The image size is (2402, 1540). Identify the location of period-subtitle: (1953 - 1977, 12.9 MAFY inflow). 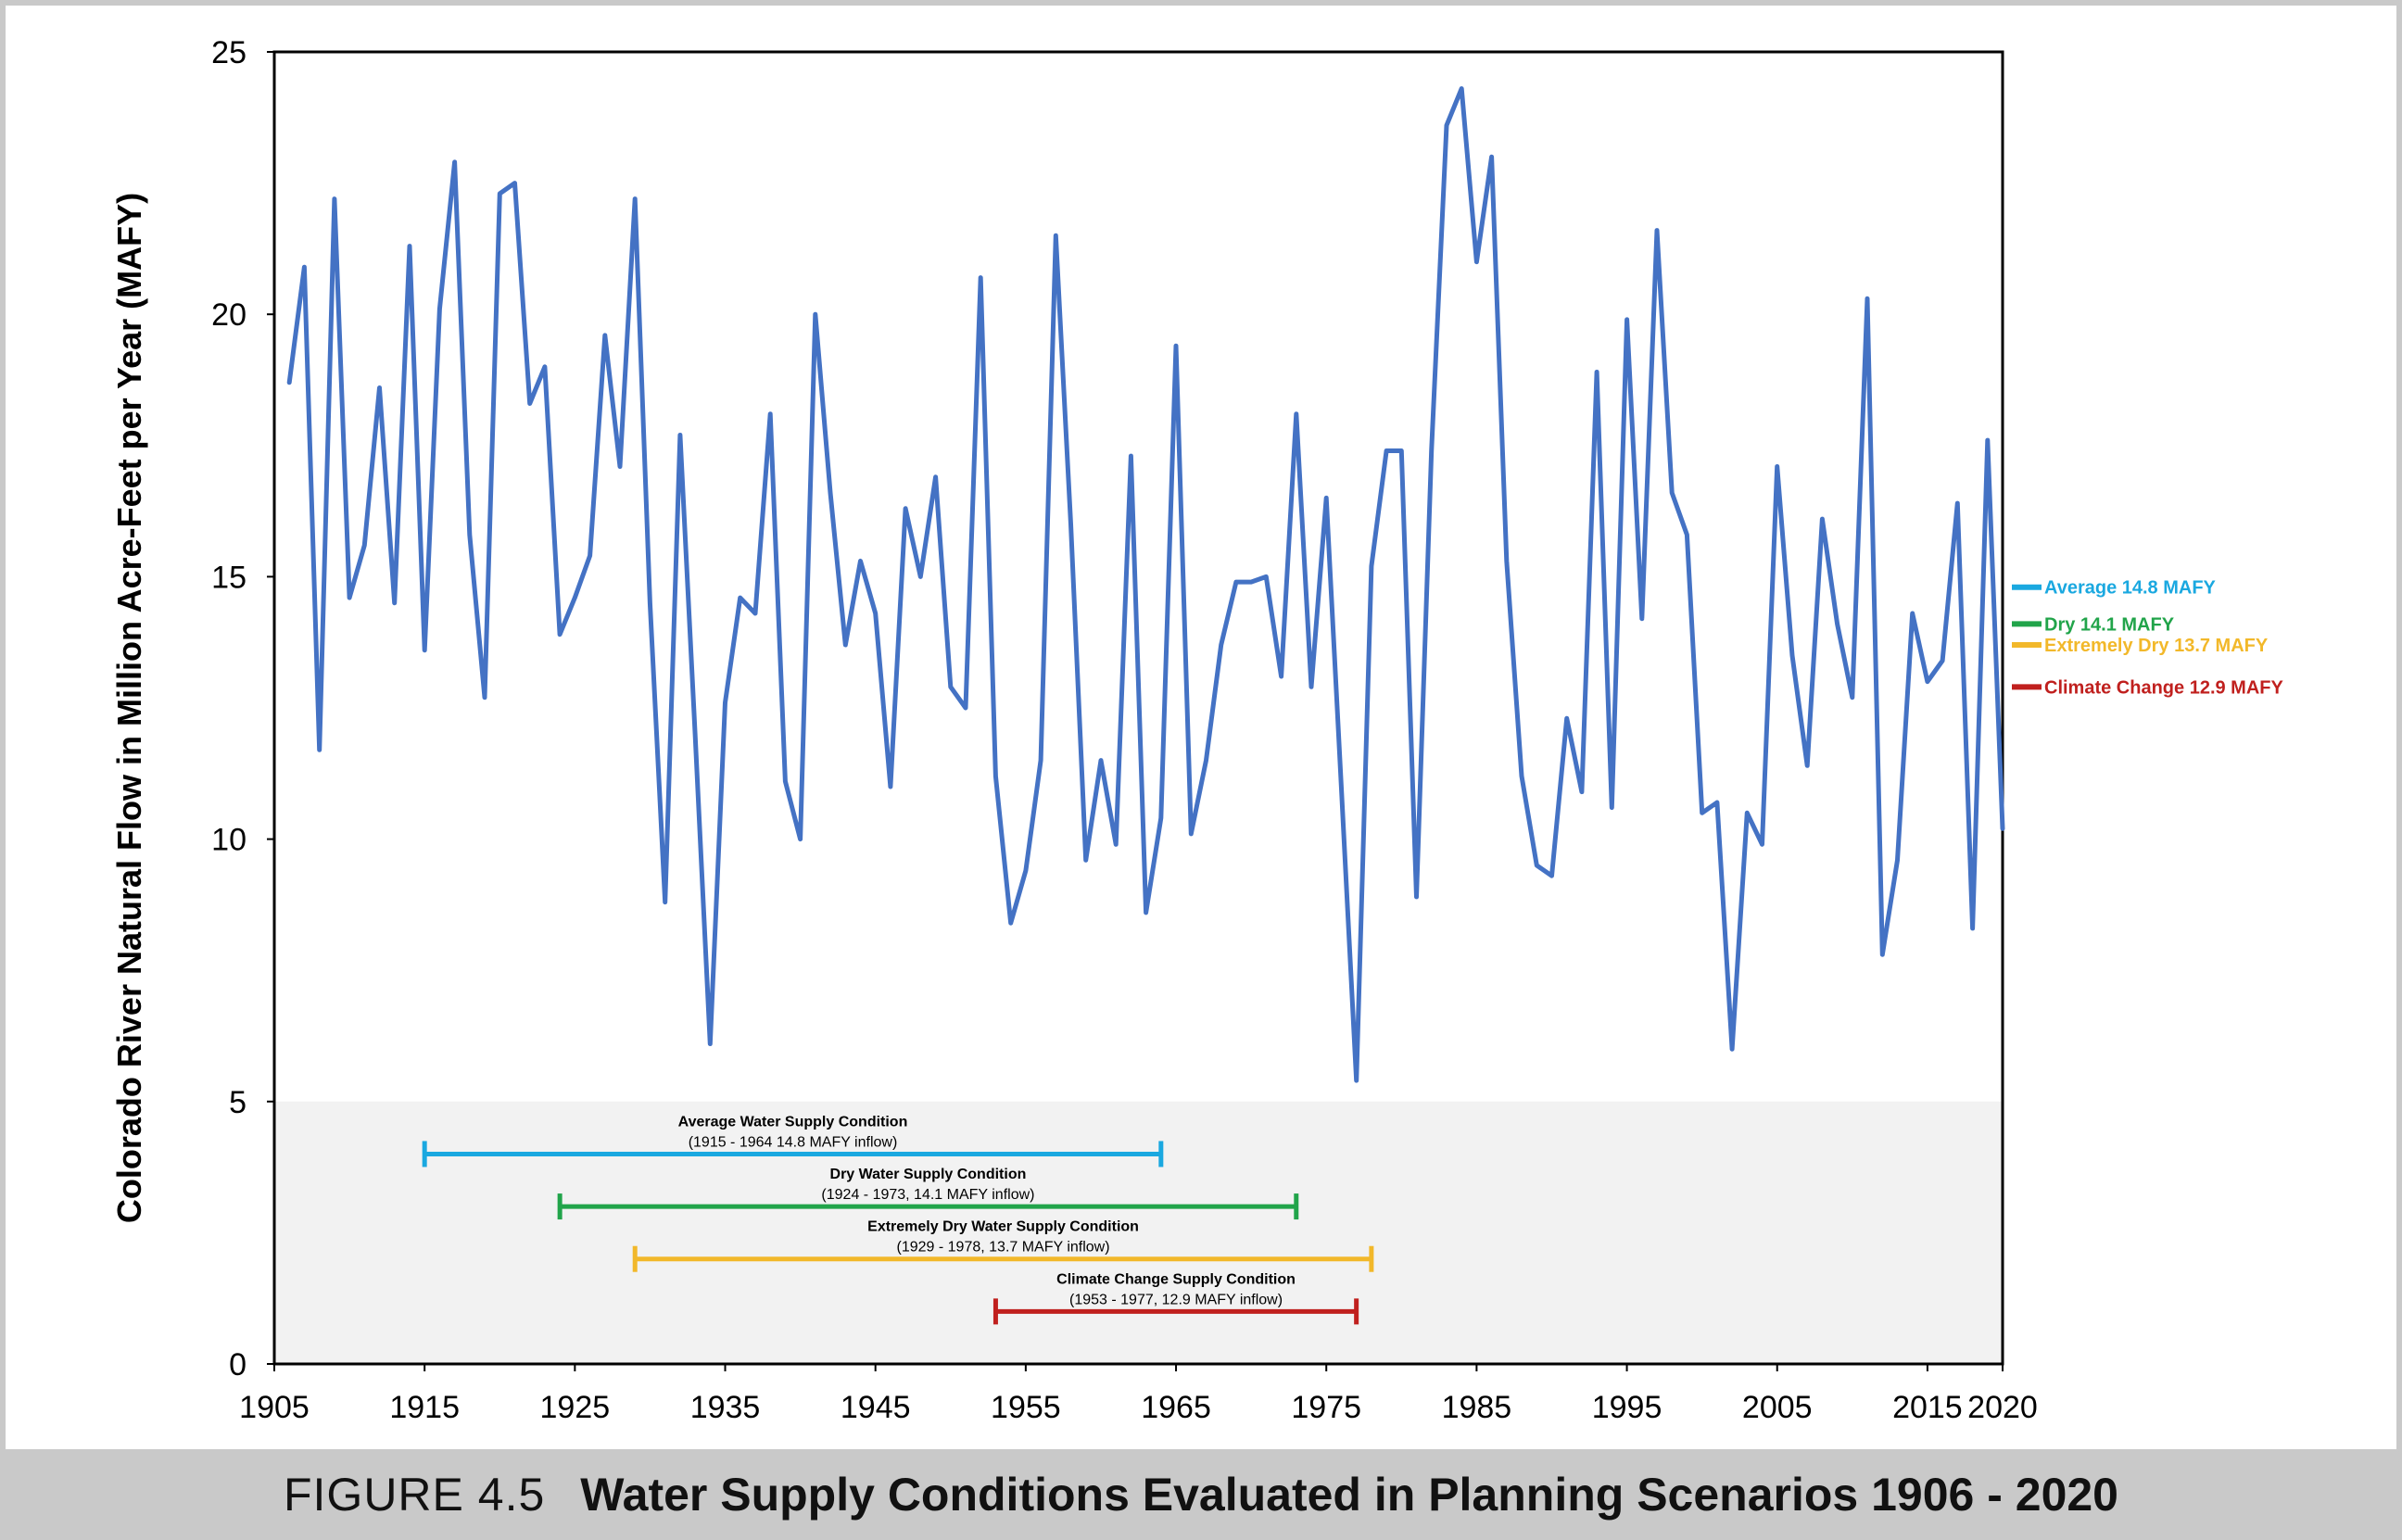
(1176, 1300).